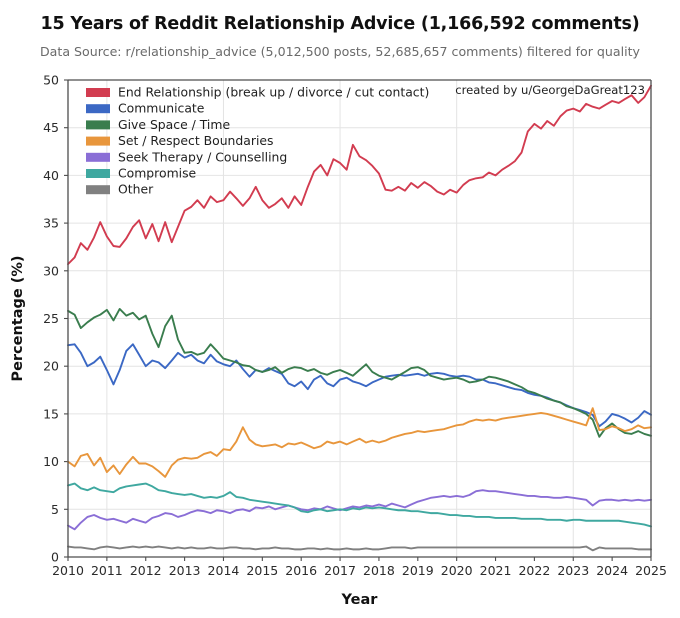  I want to click on x-tick-label: 2017, so click(340, 570).